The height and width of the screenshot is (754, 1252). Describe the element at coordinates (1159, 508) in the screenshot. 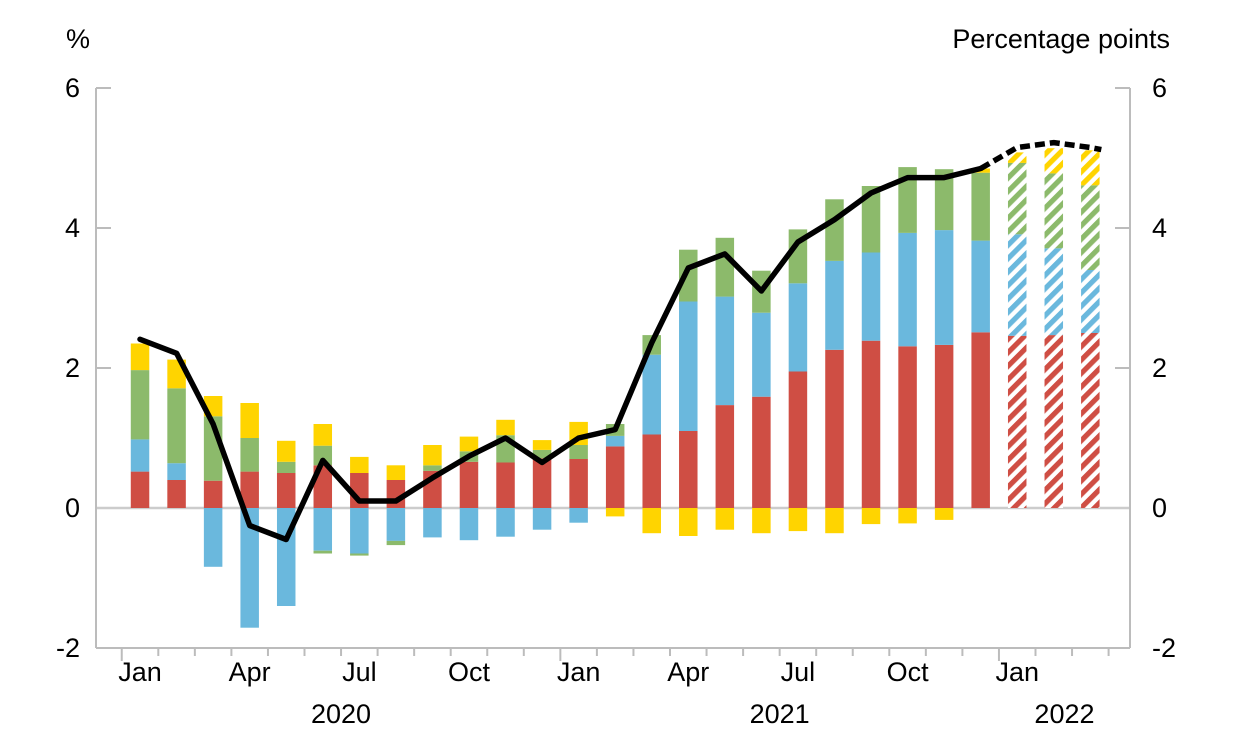

I see `y-tick-label-right: 0` at that location.